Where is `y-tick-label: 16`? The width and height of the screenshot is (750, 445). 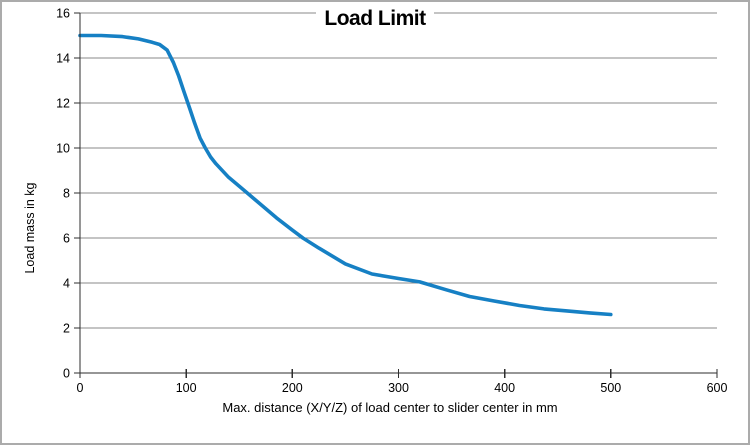 y-tick-label: 16 is located at coordinates (63, 14).